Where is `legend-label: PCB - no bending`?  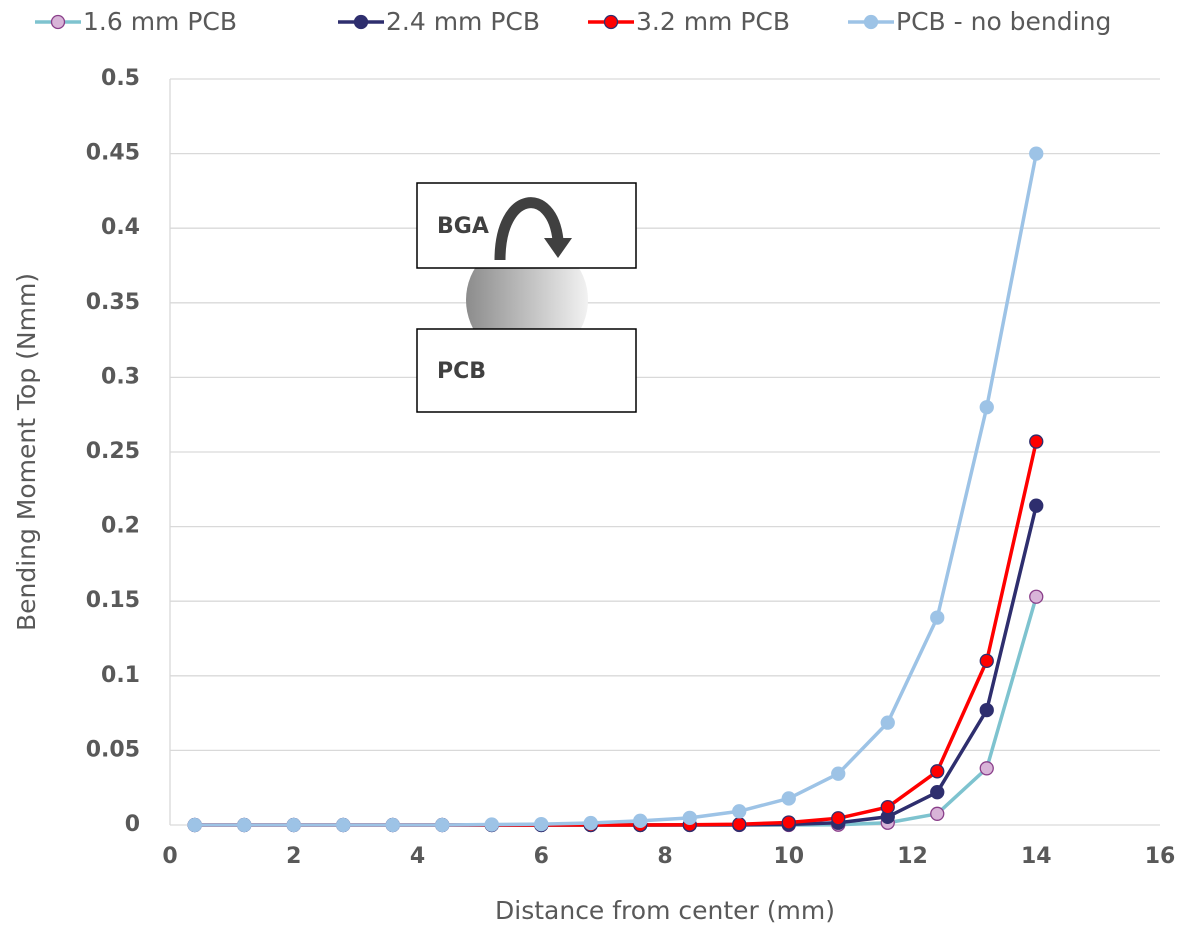
legend-label: PCB - no bending is located at coordinates (1003, 21).